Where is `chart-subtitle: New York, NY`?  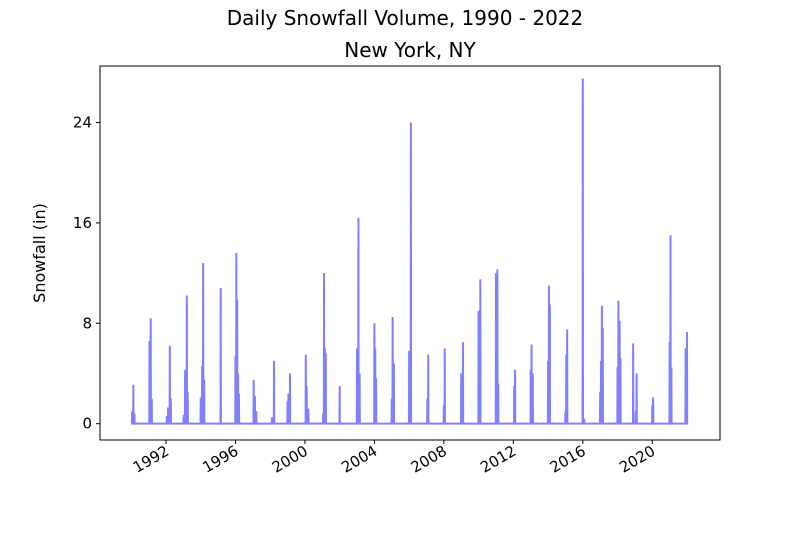
chart-subtitle: New York, NY is located at coordinates (410, 50).